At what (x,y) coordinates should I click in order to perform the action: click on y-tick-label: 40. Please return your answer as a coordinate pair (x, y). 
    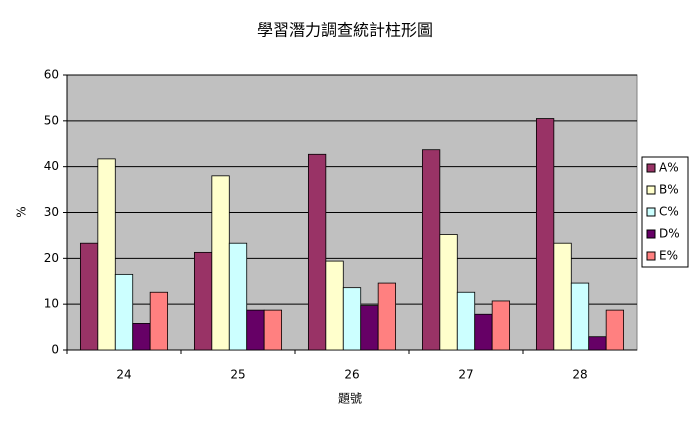
    Looking at the image, I should click on (51, 166).